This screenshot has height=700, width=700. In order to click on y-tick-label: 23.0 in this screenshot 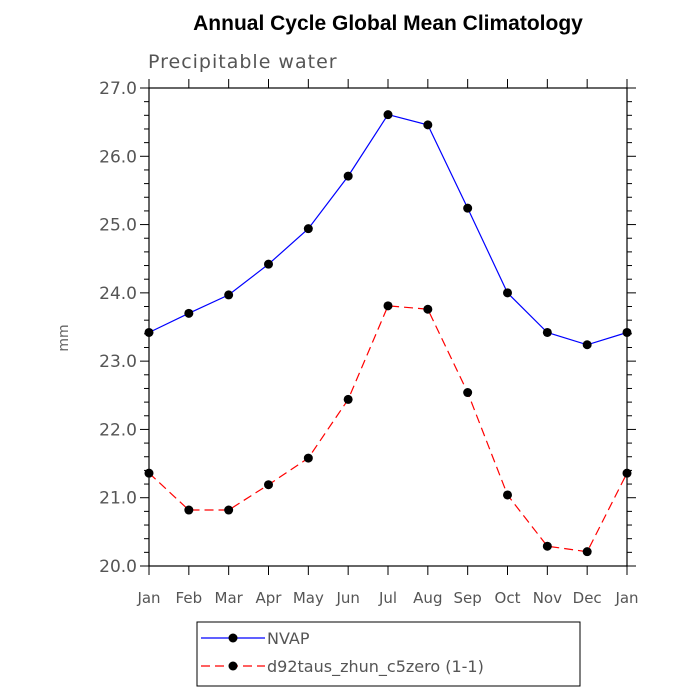, I will do `click(118, 362)`.